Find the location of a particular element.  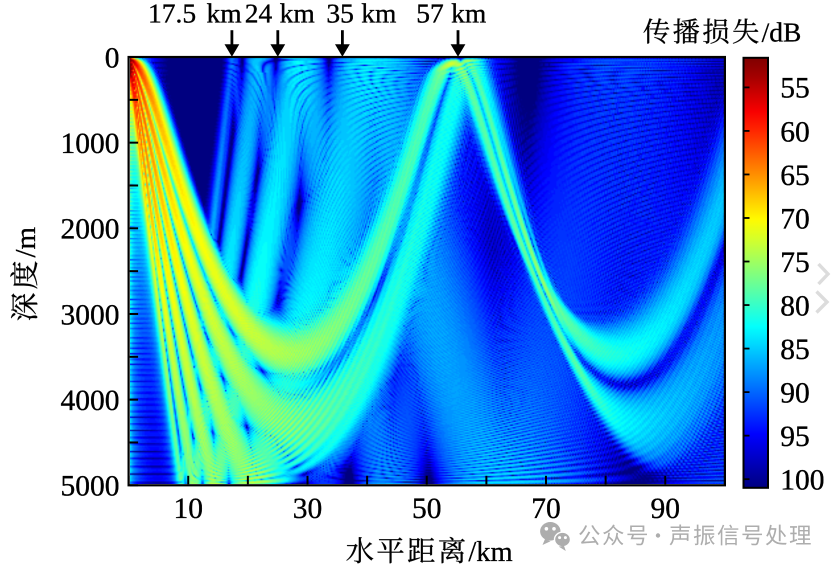

svg-text: 30 is located at coordinates (308, 509).